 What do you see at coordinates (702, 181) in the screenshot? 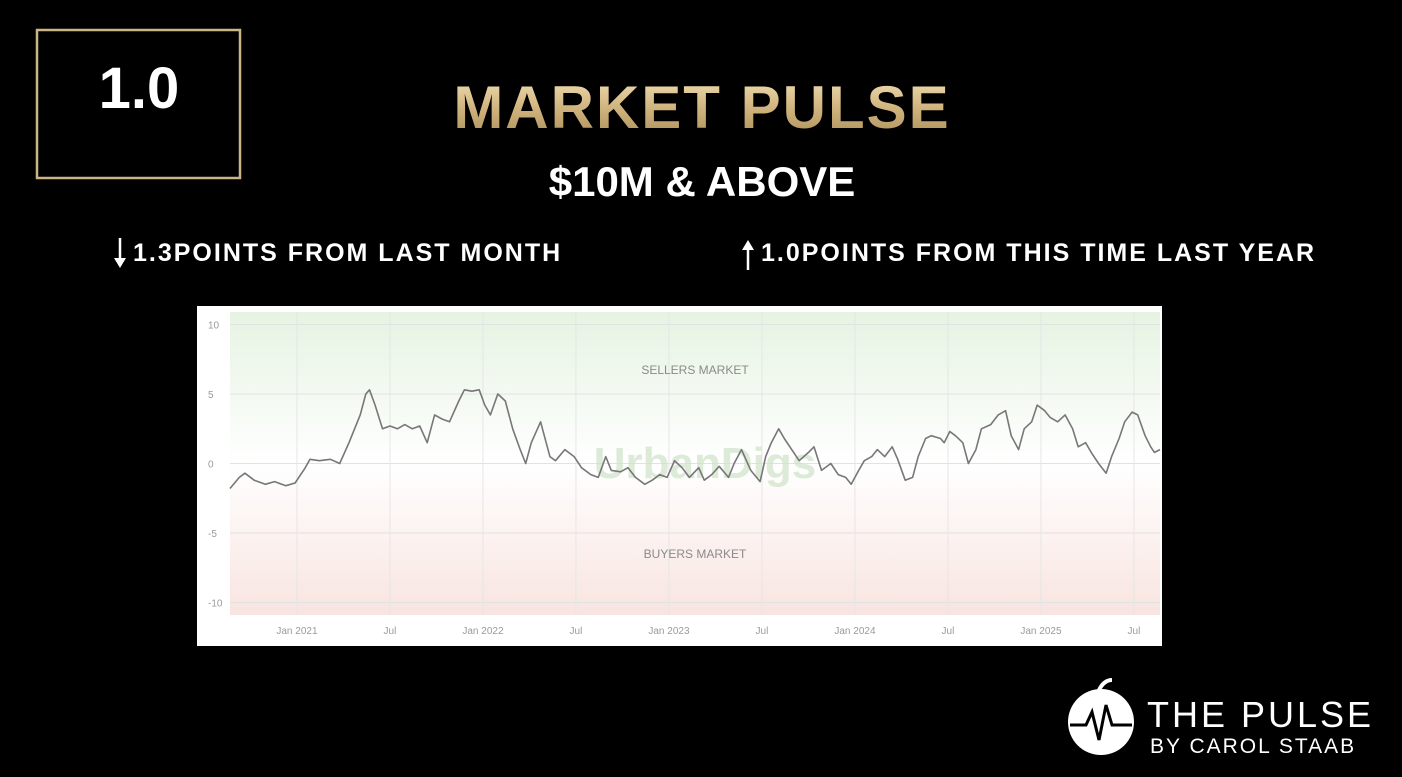
I see `subtitle: $10M & ABOVE` at bounding box center [702, 181].